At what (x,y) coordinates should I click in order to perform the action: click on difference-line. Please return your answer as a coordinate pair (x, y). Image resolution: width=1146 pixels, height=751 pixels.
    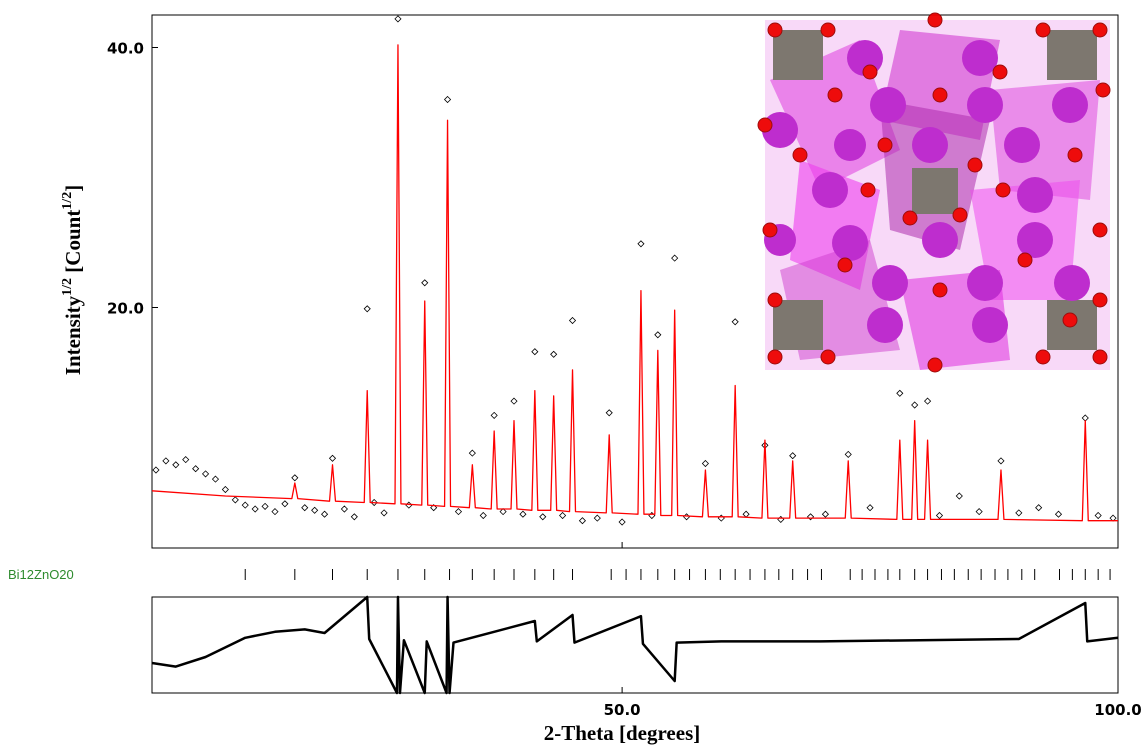
    Looking at the image, I should click on (635, 645).